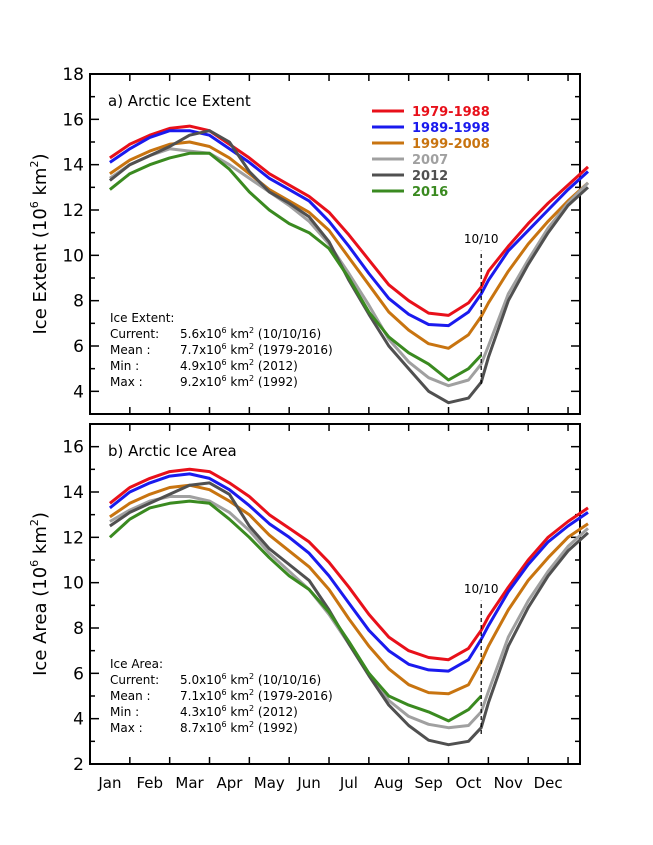  Describe the element at coordinates (348, 783) in the screenshot. I see `x-tick-label: Jul` at that location.